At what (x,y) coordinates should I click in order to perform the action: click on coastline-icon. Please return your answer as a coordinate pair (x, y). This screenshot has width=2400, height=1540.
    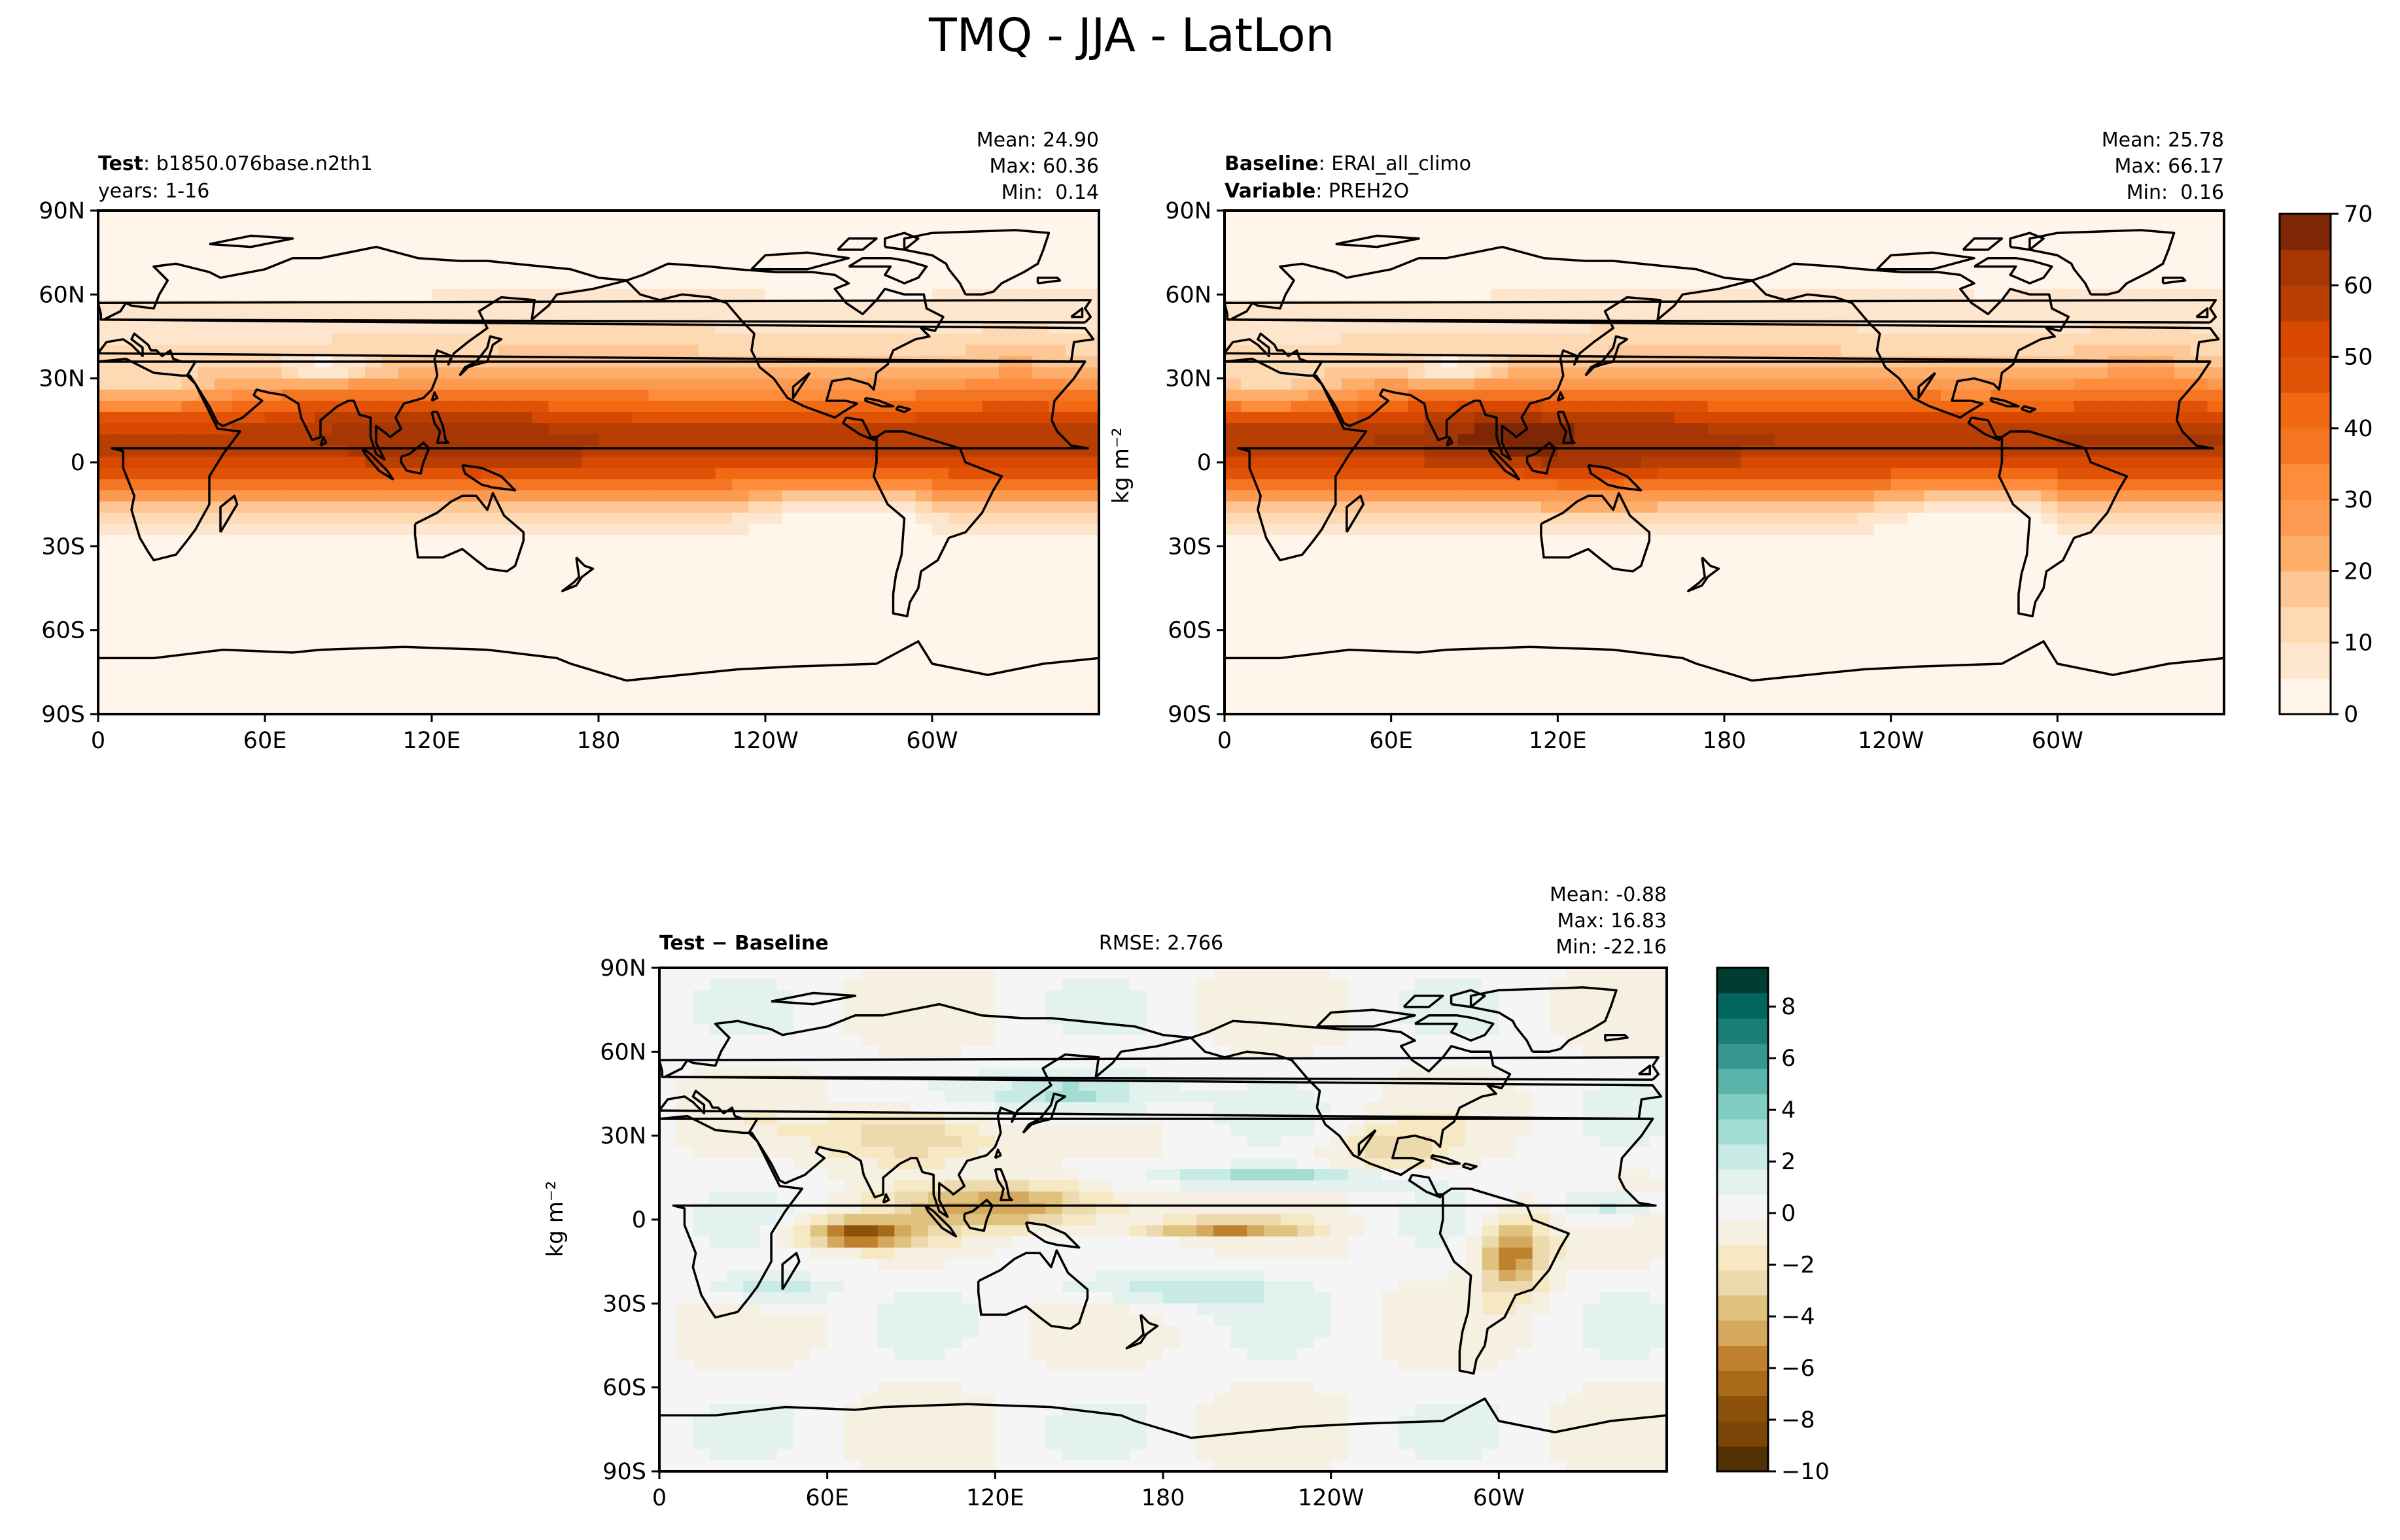
    Looking at the image, I should click on (597, 353).